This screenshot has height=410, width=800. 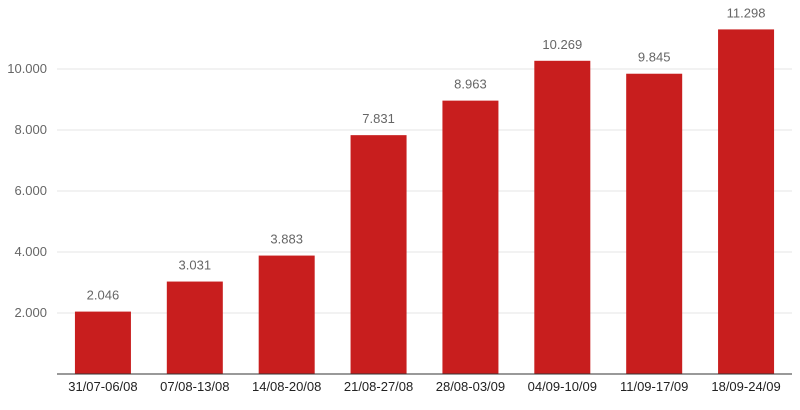 What do you see at coordinates (286, 239) in the screenshot?
I see `data-label: 3.883` at bounding box center [286, 239].